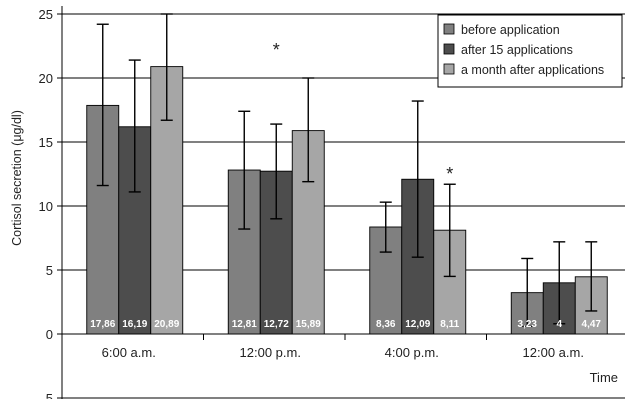 The height and width of the screenshot is (404, 625). What do you see at coordinates (46, 14) in the screenshot?
I see `y-tick-label: 25` at bounding box center [46, 14].